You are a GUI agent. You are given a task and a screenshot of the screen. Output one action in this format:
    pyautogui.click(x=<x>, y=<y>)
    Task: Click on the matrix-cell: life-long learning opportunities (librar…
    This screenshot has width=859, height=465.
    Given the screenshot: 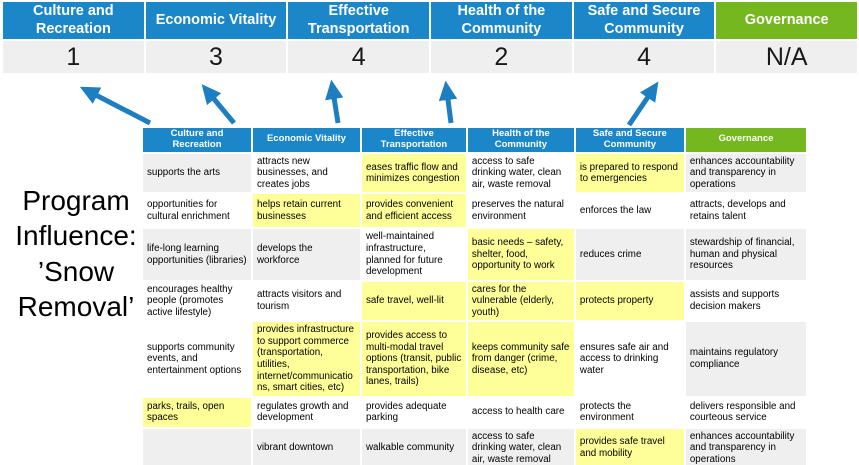 What is the action you would take?
    pyautogui.click(x=197, y=254)
    